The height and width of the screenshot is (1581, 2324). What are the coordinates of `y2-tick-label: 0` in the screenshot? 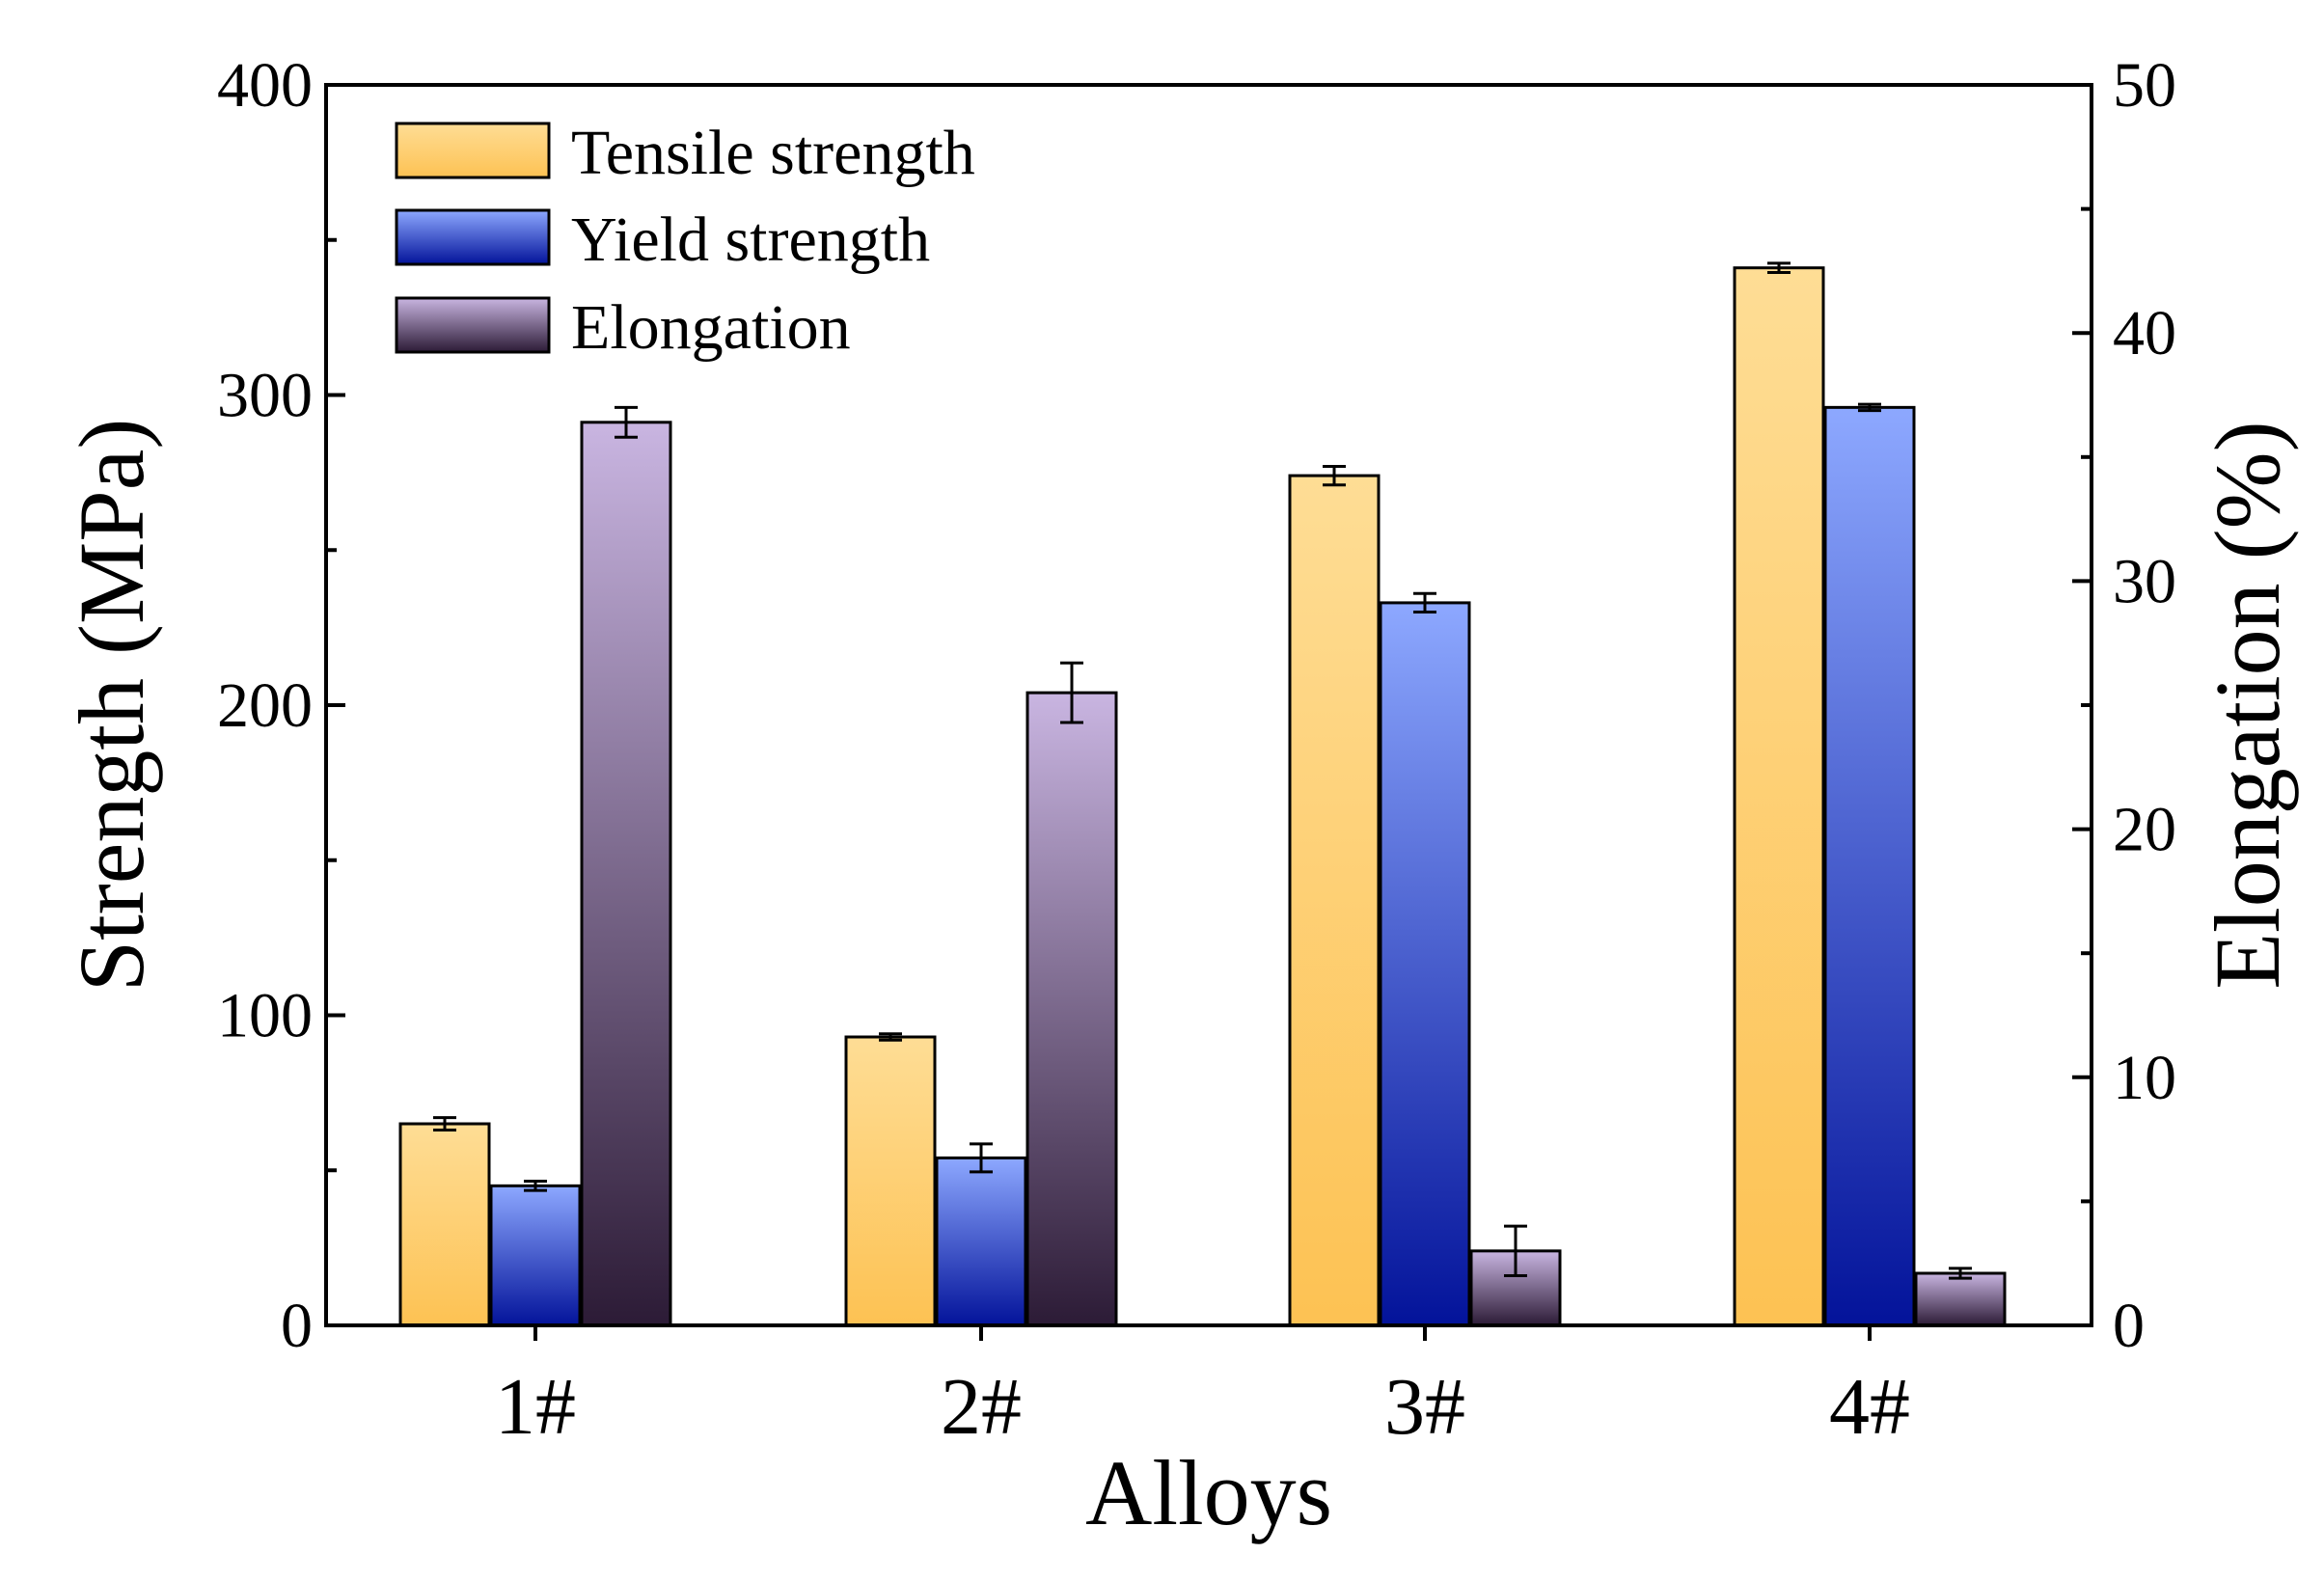 It's located at (2129, 1326).